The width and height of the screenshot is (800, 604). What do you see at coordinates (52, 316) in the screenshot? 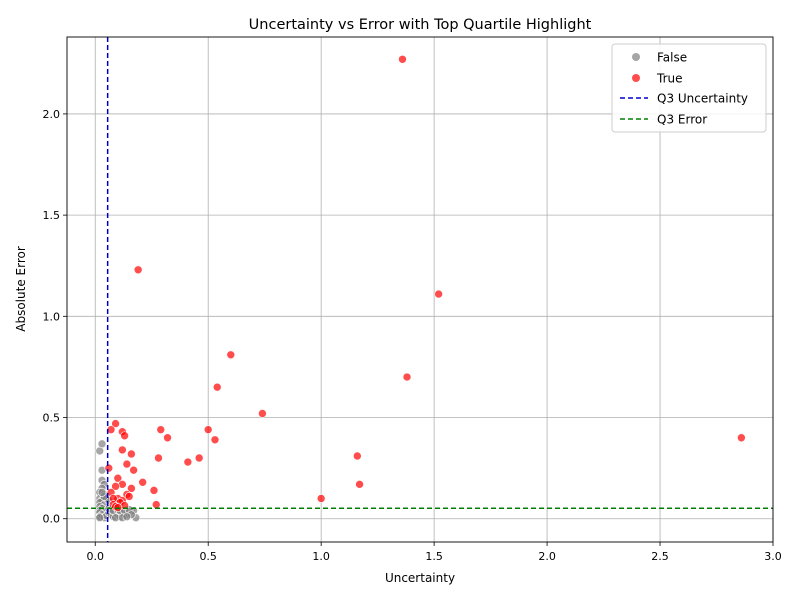
I see `y-tick-label: 1.0` at bounding box center [52, 316].